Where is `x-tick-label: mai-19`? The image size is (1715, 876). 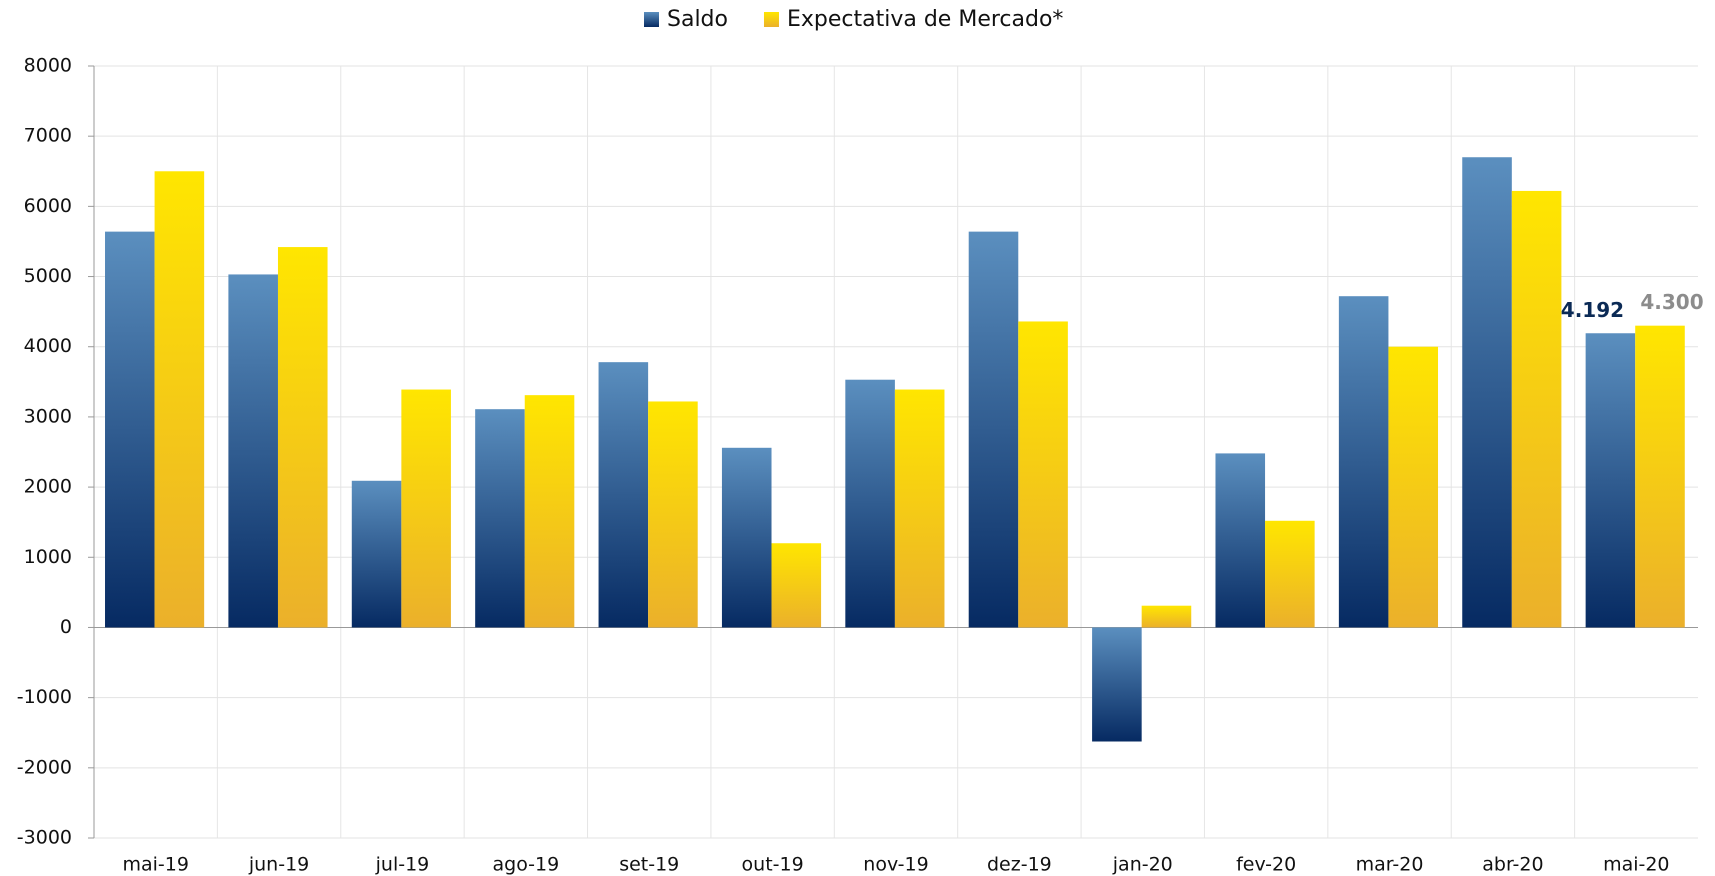
x-tick-label: mai-19 is located at coordinates (155, 865).